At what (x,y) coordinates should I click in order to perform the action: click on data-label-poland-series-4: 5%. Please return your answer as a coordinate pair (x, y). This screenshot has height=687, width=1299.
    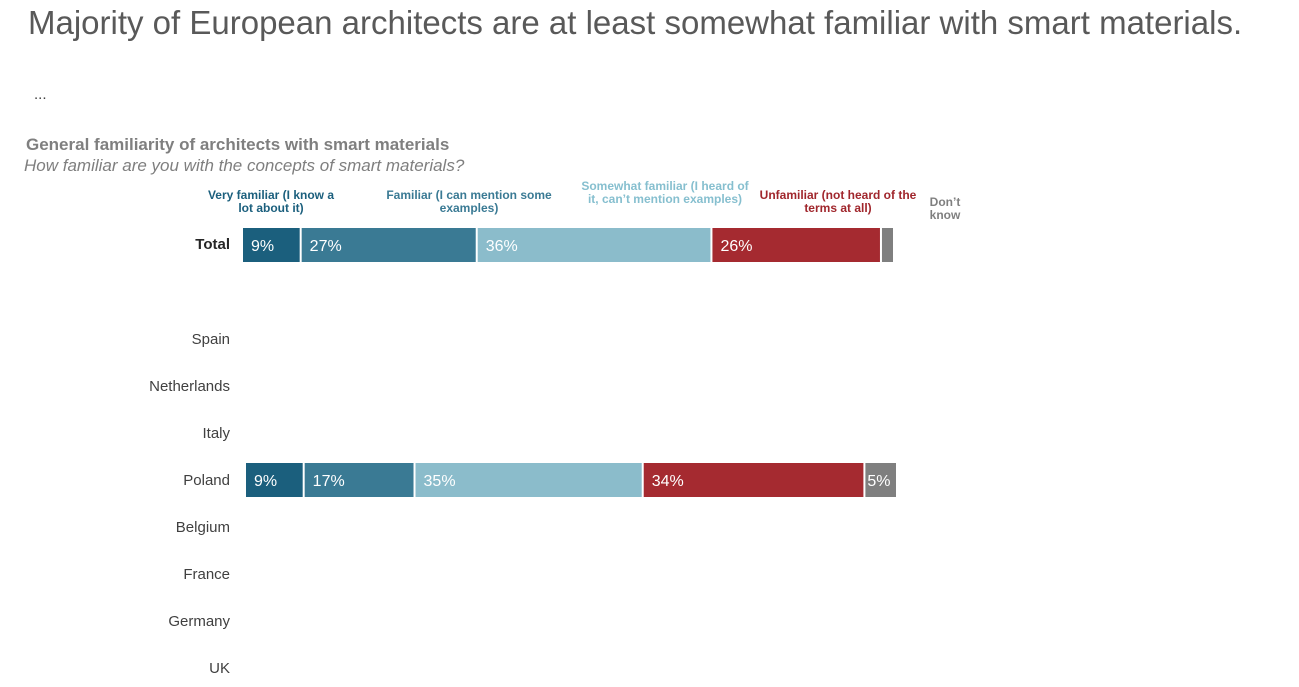
    Looking at the image, I should click on (878, 481).